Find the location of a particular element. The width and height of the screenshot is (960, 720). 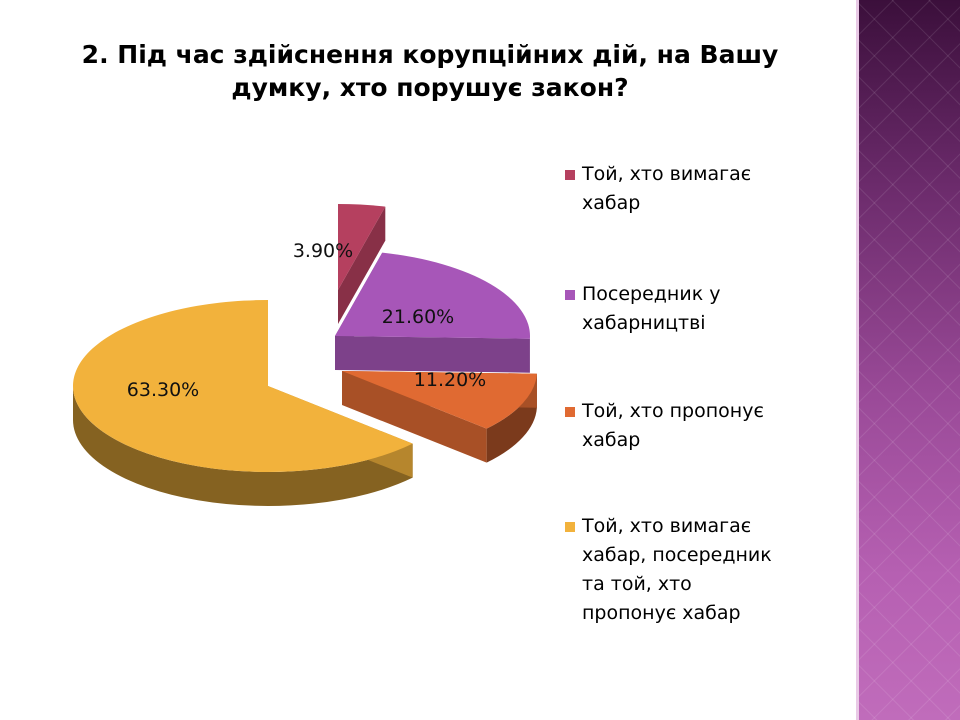

data-label: 21.60% is located at coordinates (418, 317).